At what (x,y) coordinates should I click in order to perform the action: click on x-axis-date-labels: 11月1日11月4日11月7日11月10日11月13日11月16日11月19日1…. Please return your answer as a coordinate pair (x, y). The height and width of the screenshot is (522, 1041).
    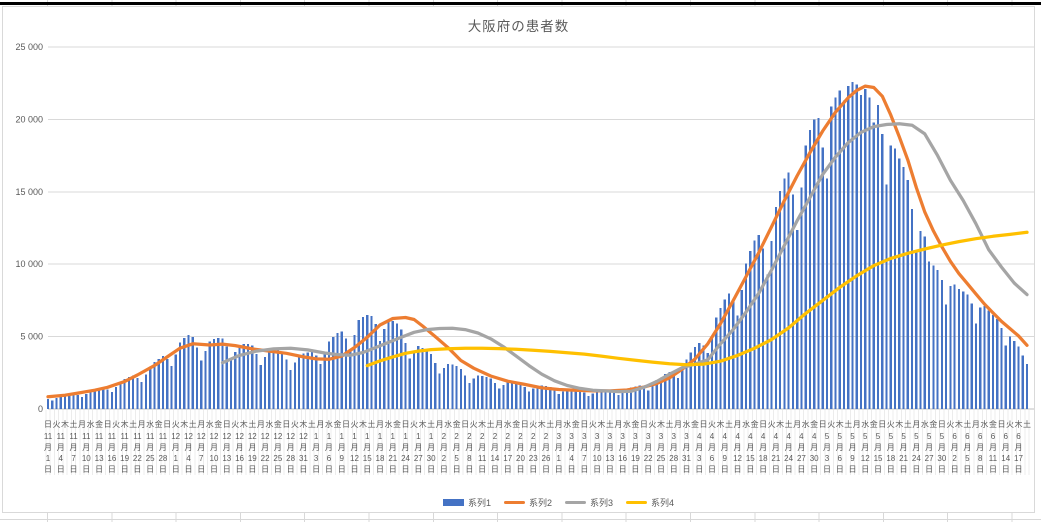
    Looking at the image, I should click on (534, 453).